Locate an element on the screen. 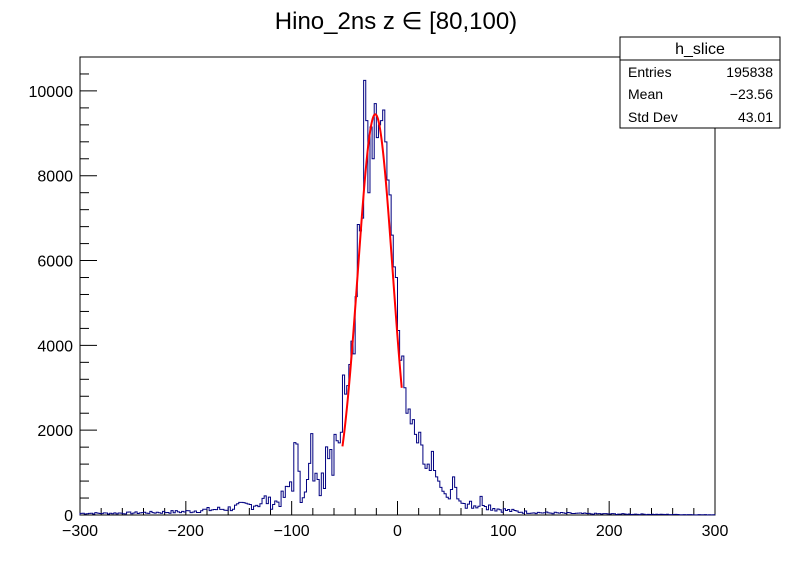 Image resolution: width=796 pixels, height=572 pixels. gaussian-fit-curve is located at coordinates (372, 280).